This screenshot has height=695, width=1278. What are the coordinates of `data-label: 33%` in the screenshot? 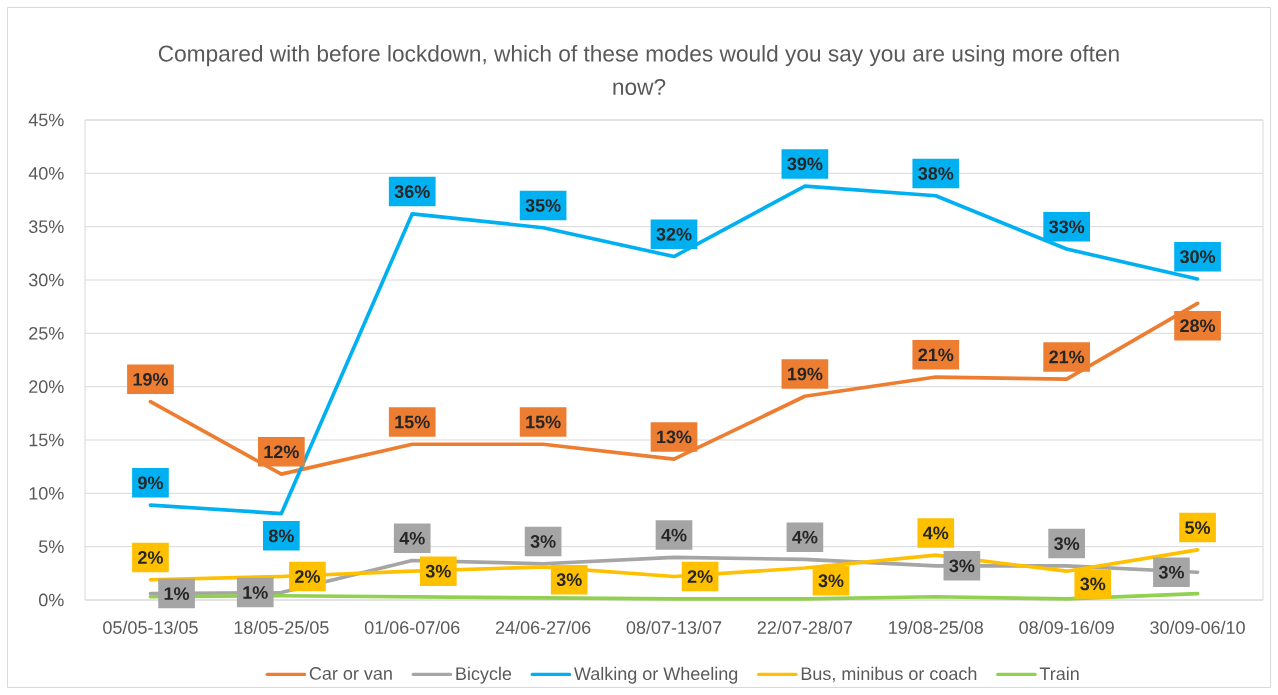 It's located at (1067, 227).